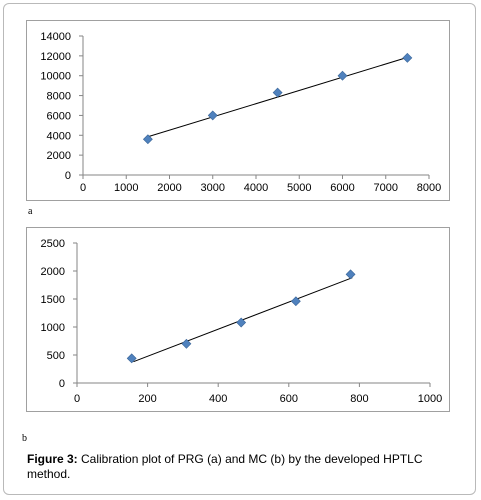 This screenshot has height=500, width=481. I want to click on x-tick-label: 600, so click(289, 399).